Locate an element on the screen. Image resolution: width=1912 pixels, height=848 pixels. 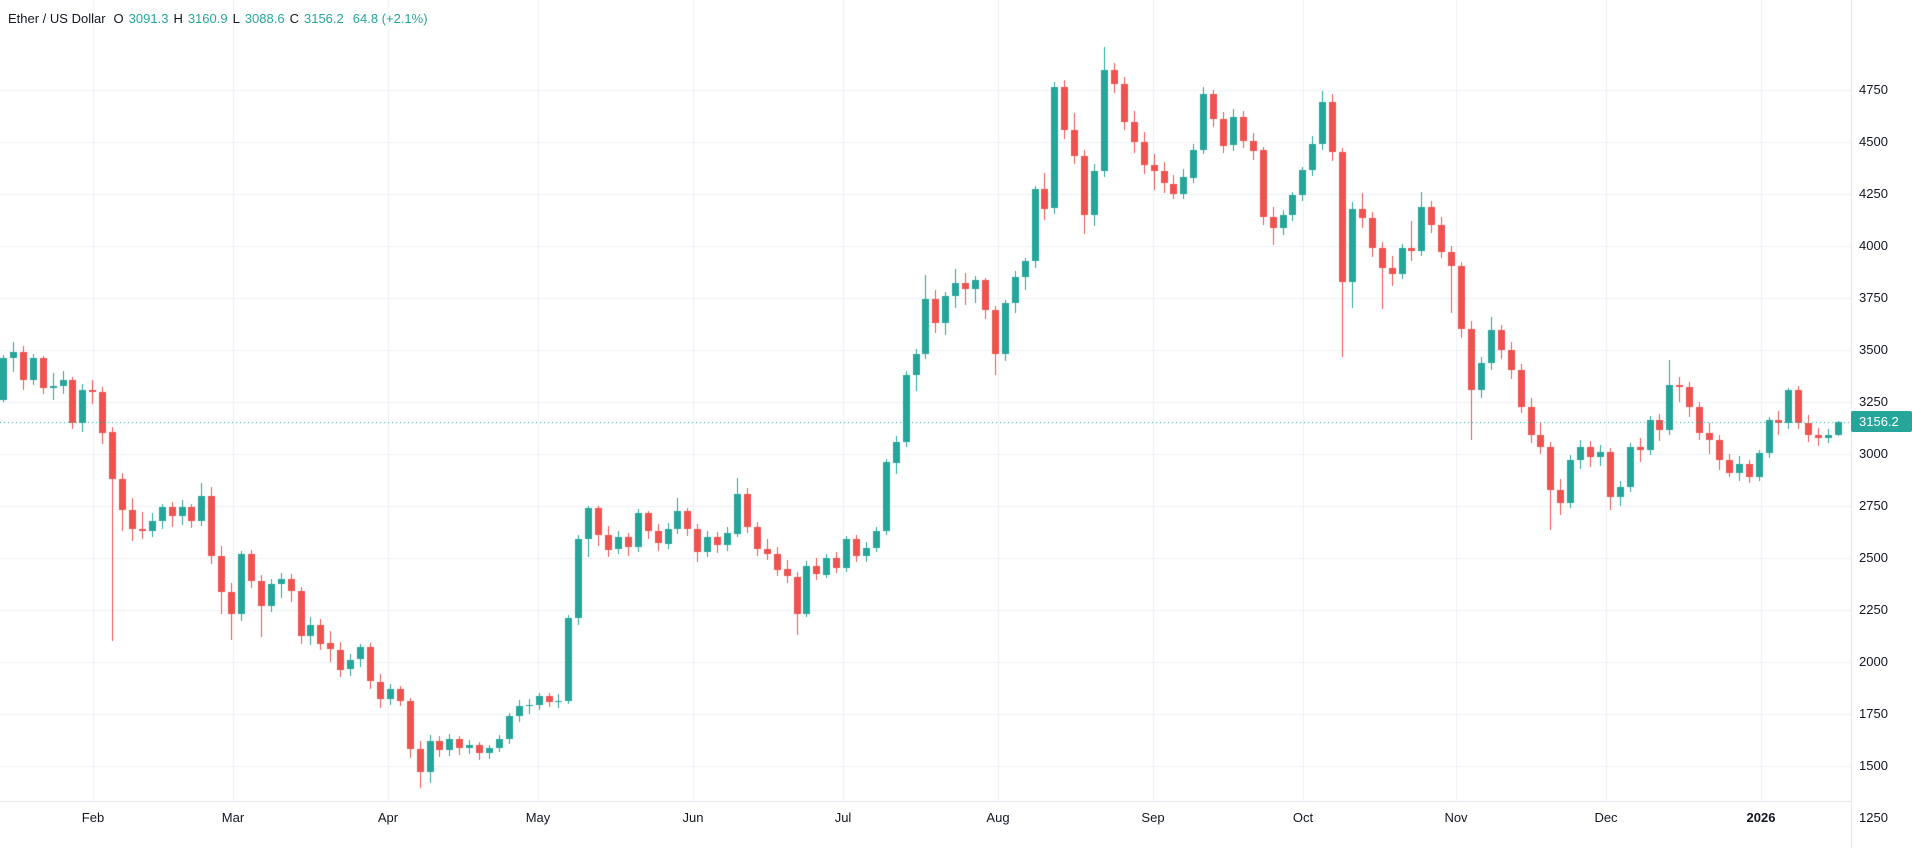
last-price-badge: 3156.2 is located at coordinates (1881, 421).